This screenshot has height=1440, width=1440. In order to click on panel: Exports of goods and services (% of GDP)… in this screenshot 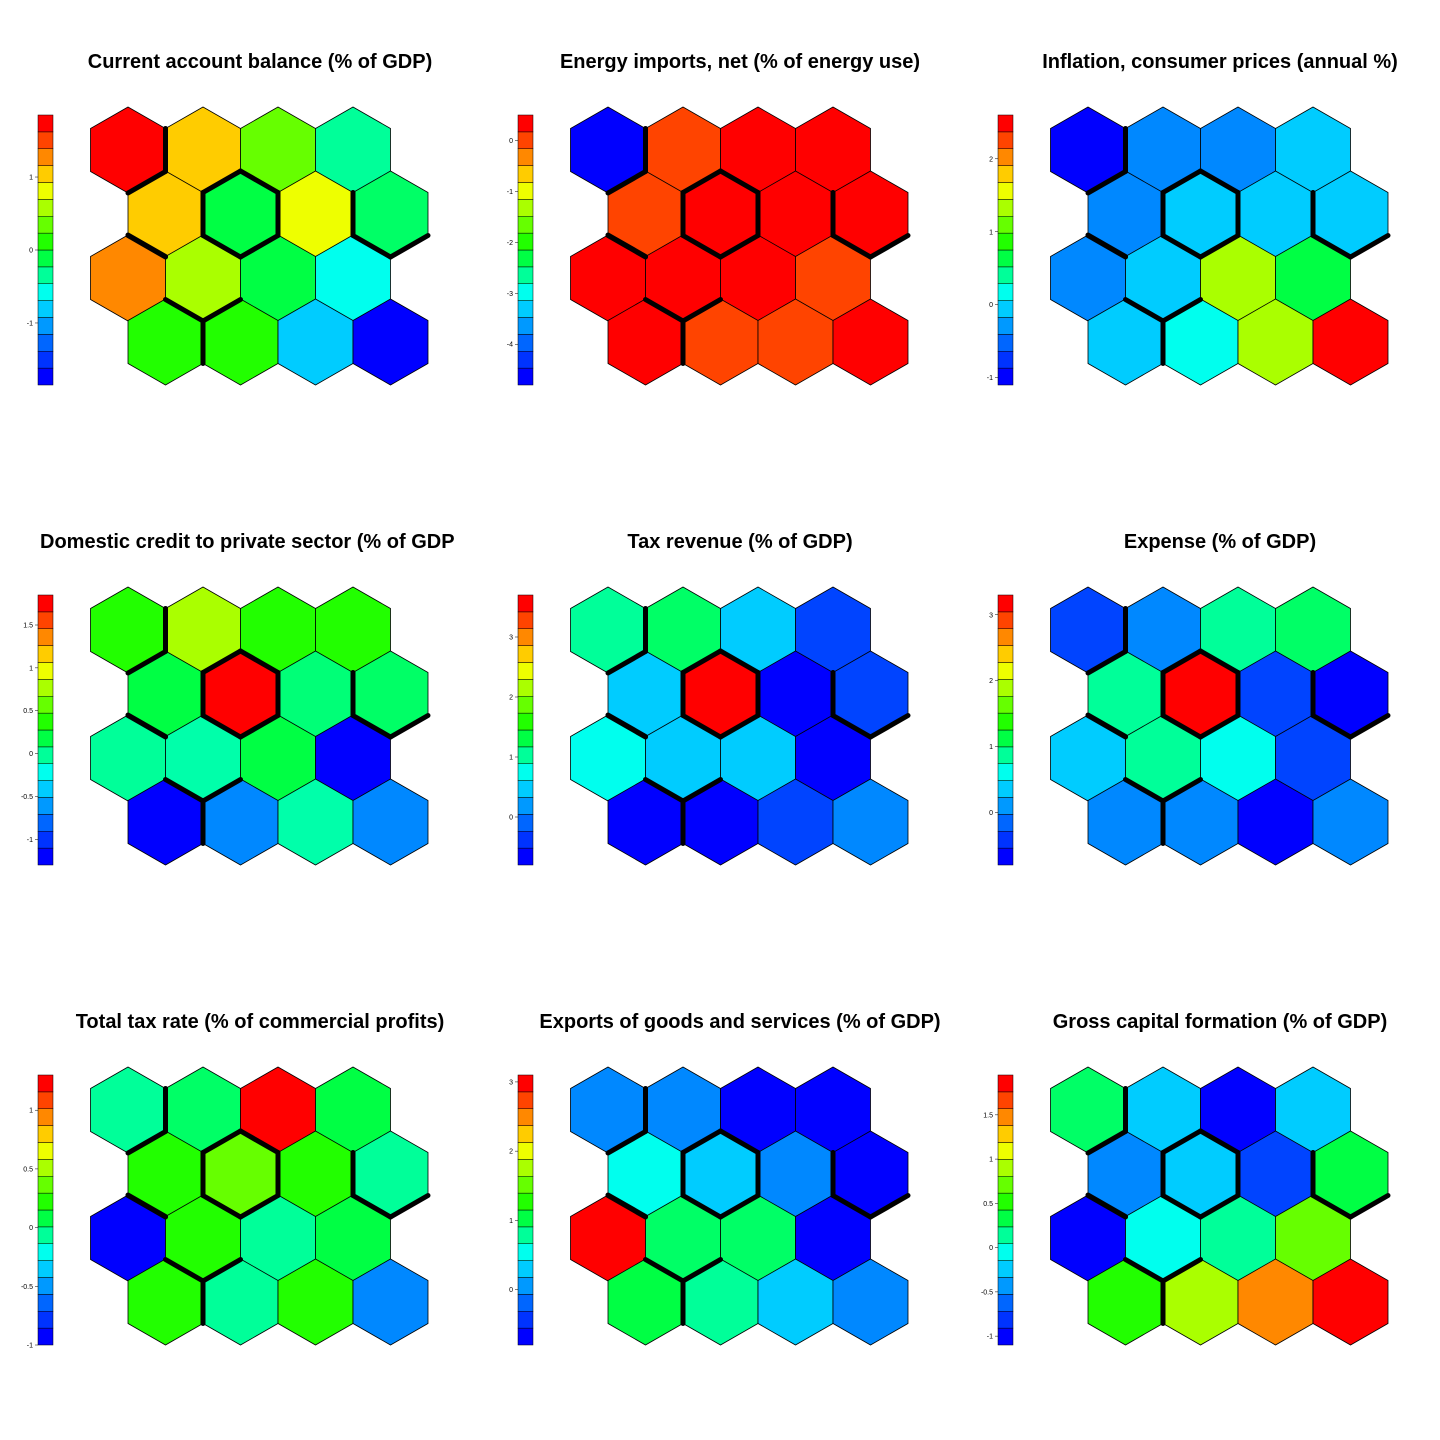, I will do `click(725, 1178)`.